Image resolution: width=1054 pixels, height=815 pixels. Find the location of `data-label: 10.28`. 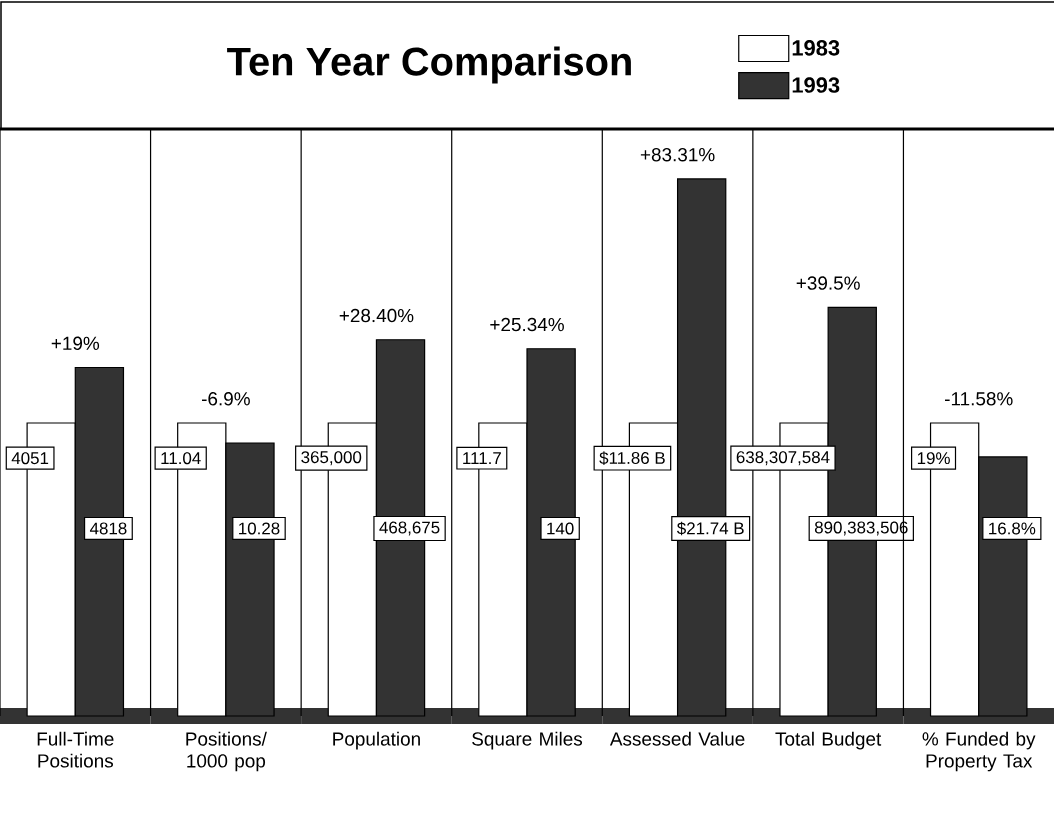

data-label: 10.28 is located at coordinates (259, 528).